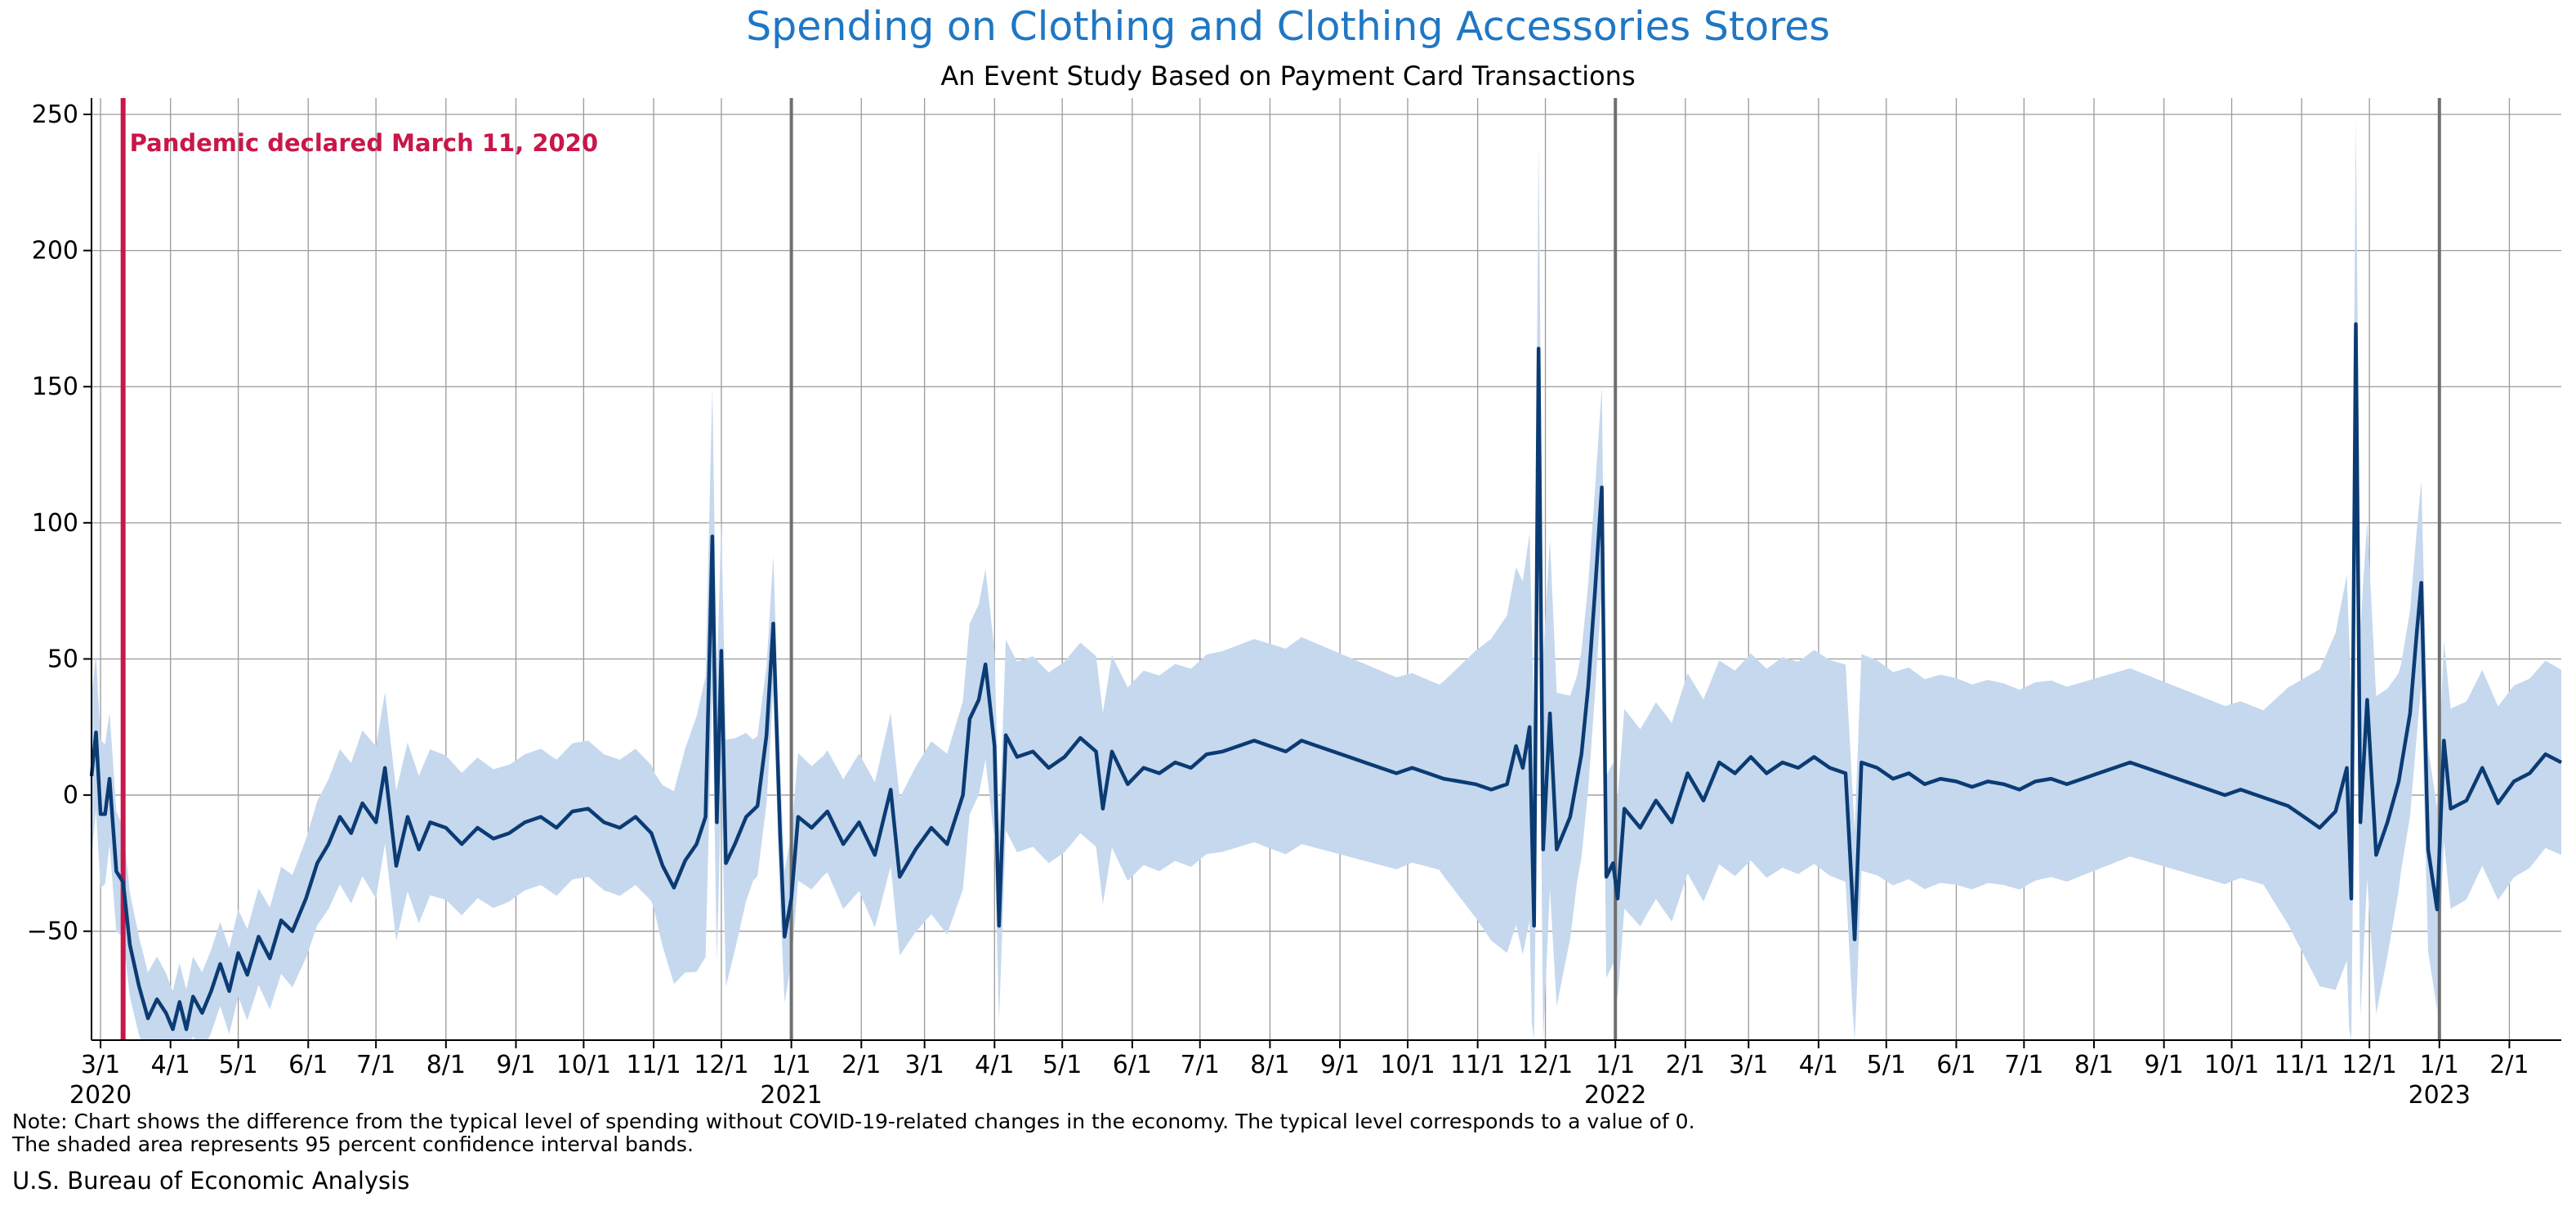  Describe the element at coordinates (53, 932) in the screenshot. I see `y-tick-label: −50` at that location.